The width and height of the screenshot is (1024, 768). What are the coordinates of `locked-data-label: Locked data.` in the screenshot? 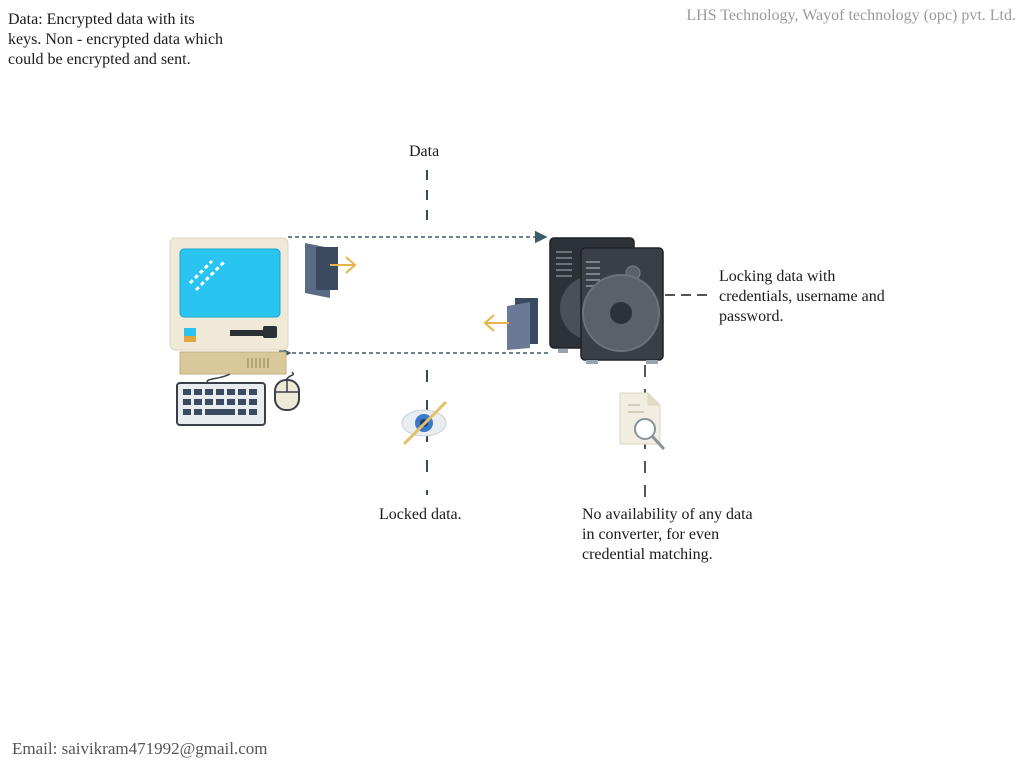 It's located at (420, 514).